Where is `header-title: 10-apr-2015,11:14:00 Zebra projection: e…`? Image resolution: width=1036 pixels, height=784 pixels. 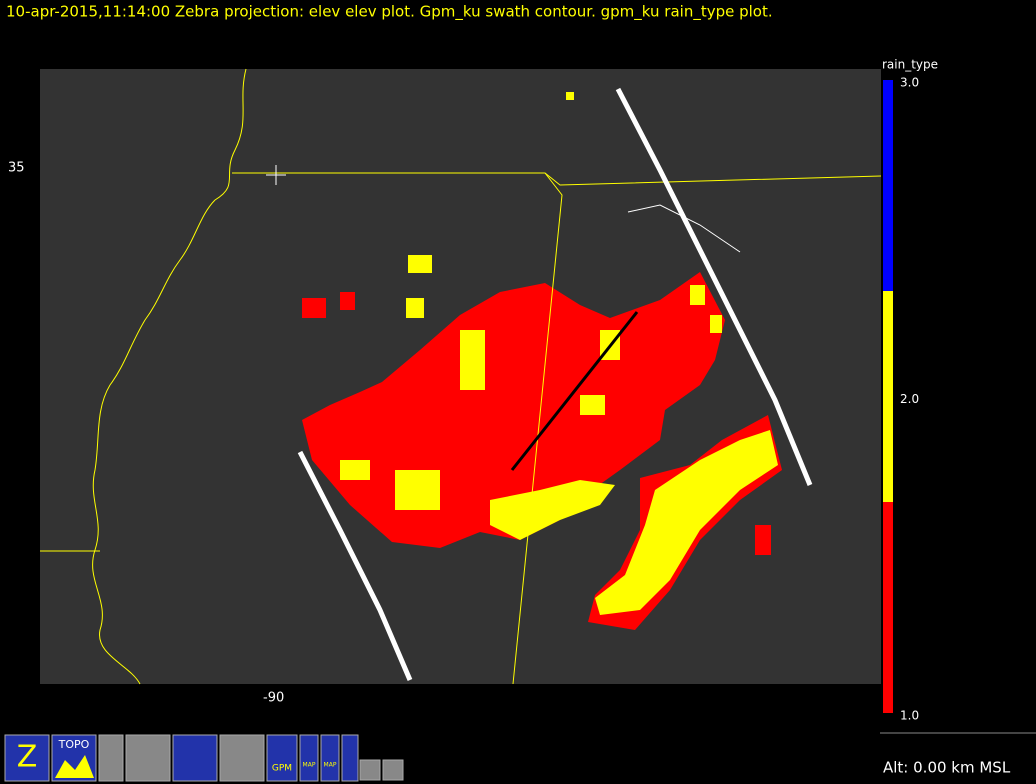
header-title: 10-apr-2015,11:14:00 Zebra projection: e… is located at coordinates (389, 12).